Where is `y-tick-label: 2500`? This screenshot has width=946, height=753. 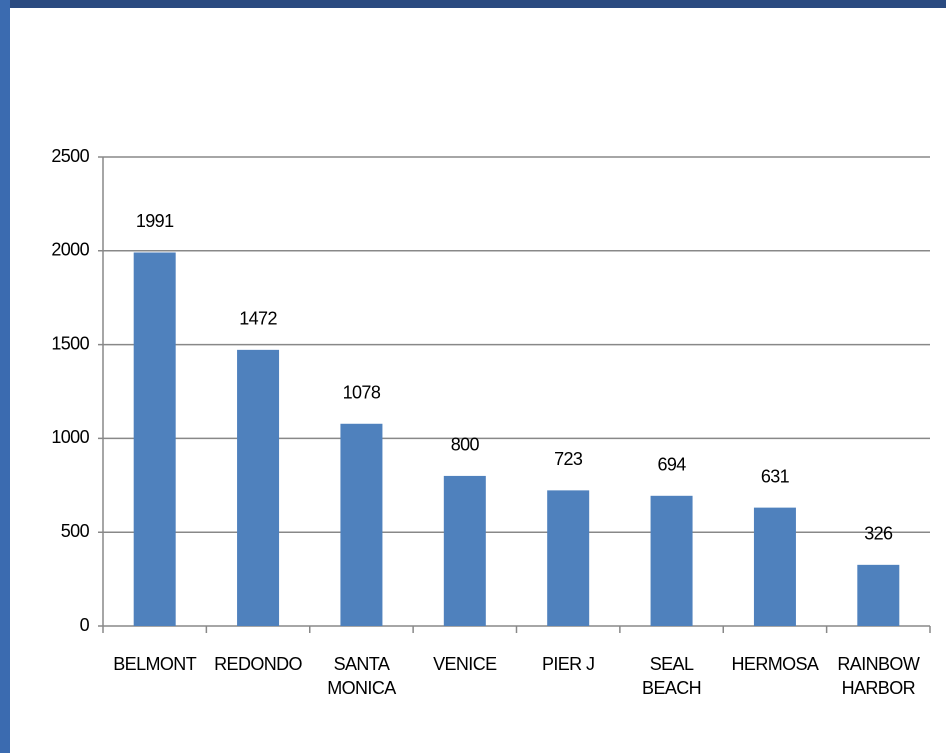
y-tick-label: 2500 is located at coordinates (70, 156).